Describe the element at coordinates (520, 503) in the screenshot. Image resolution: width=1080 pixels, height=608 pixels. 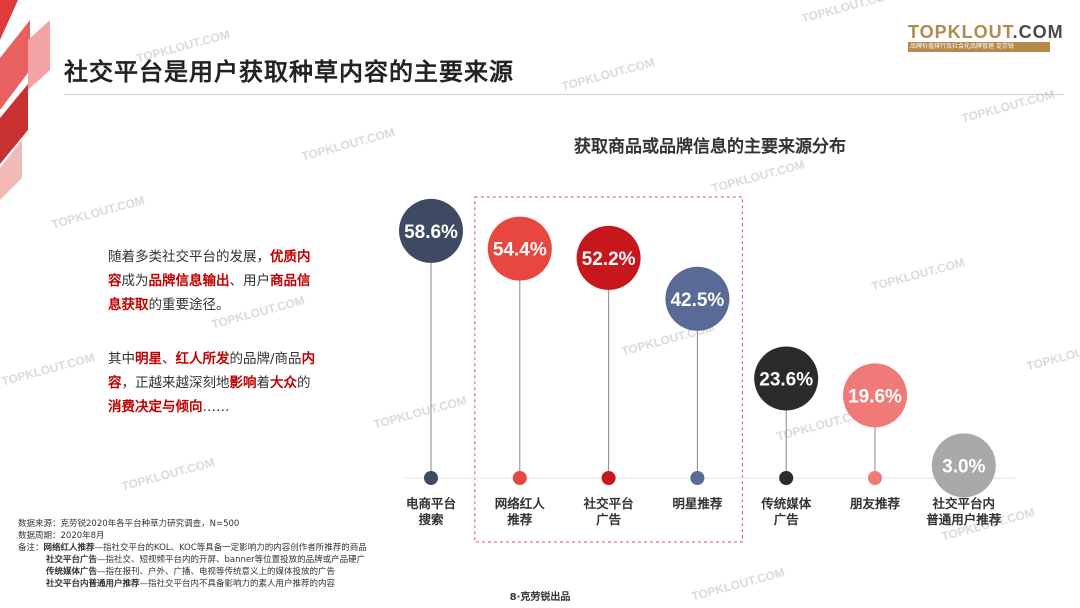
I see `category-label: 网络红人` at that location.